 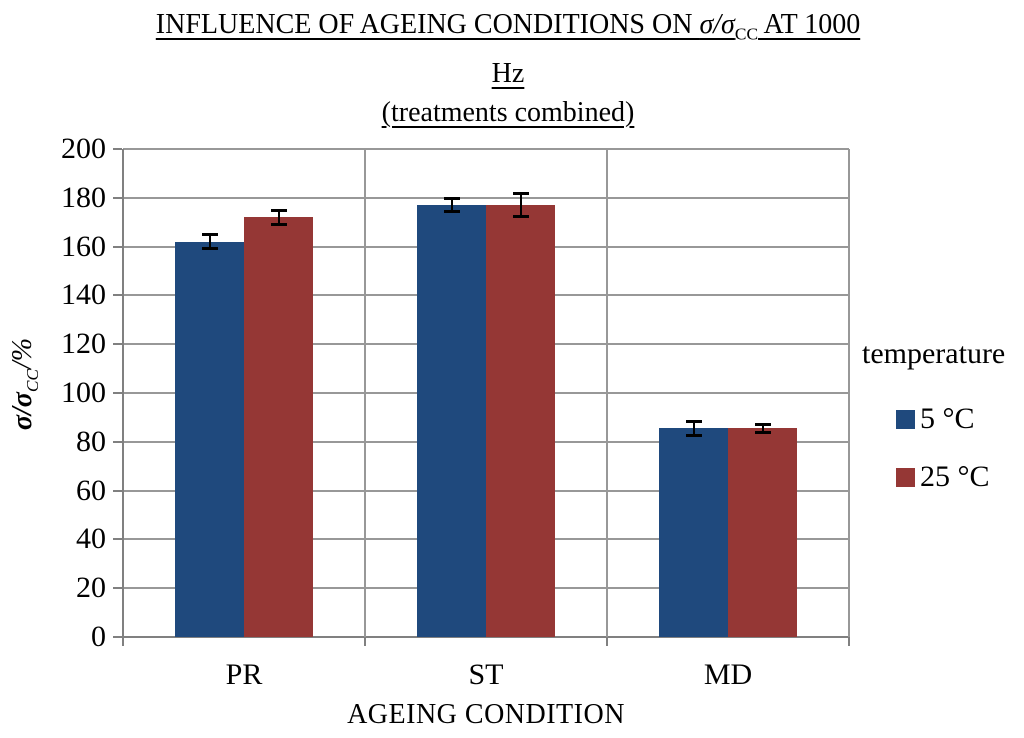 What do you see at coordinates (83, 392) in the screenshot?
I see `y-axis-tick-label-100: 100` at bounding box center [83, 392].